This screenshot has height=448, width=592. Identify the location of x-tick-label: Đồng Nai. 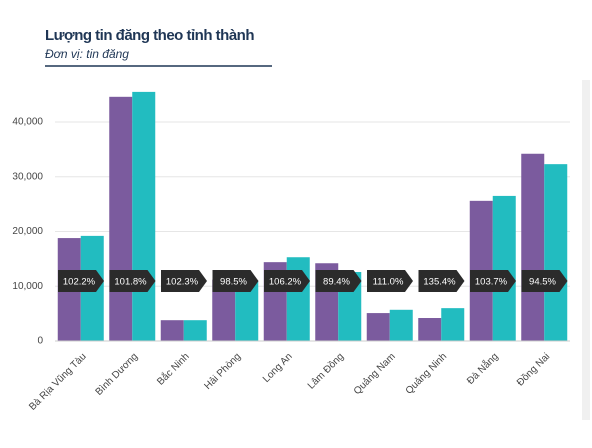
(533, 370).